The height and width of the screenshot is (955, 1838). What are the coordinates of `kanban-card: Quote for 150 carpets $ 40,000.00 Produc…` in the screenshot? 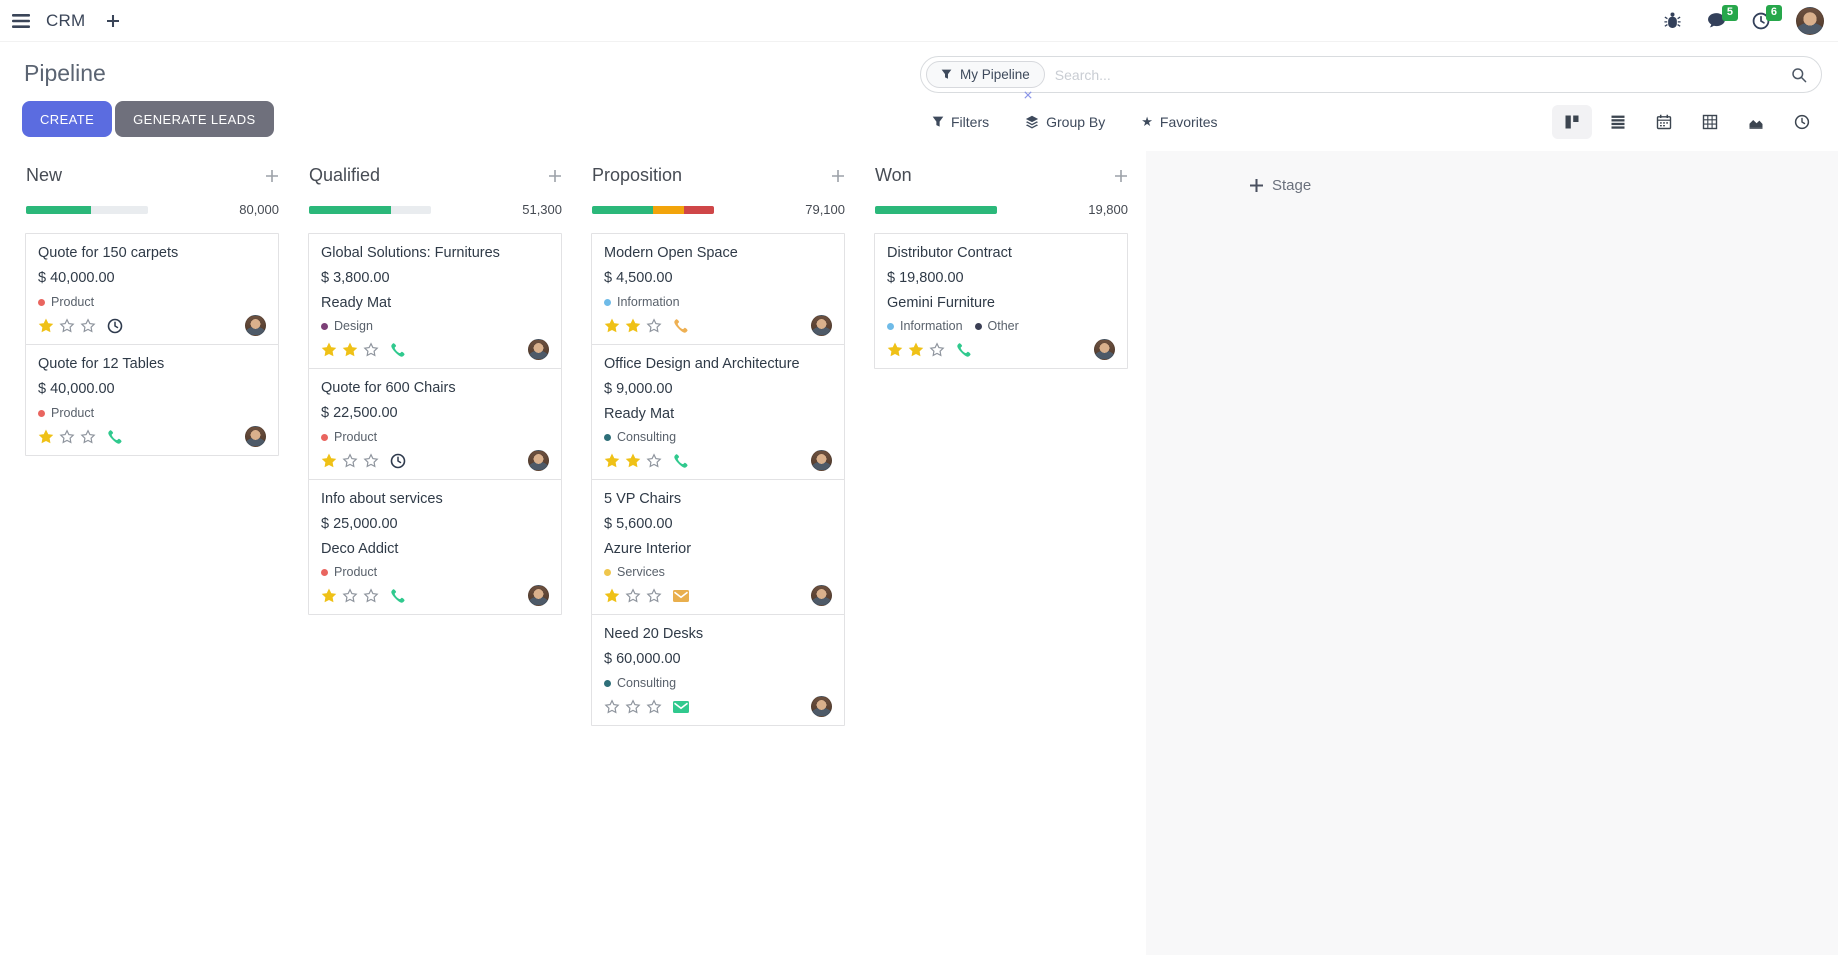 It's located at (152, 289).